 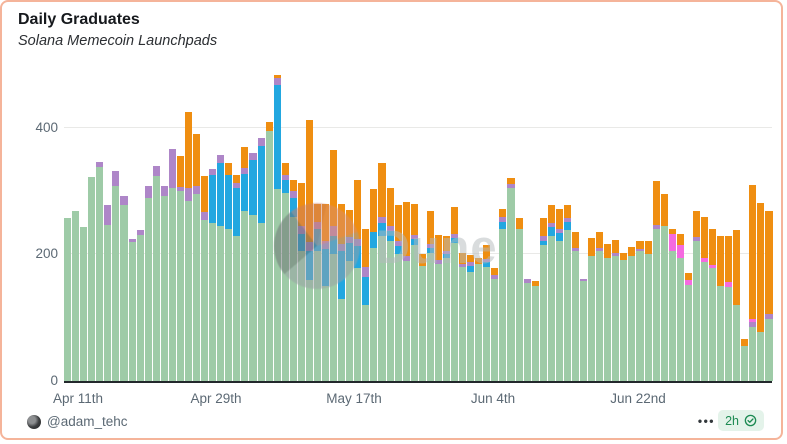 What do you see at coordinates (34, 422) in the screenshot?
I see `author-avatar` at bounding box center [34, 422].